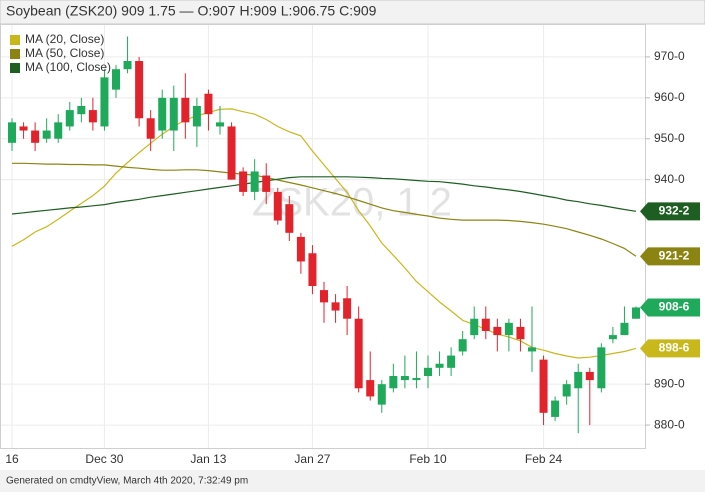  I want to click on x-tick-label: 16, so click(12, 459).